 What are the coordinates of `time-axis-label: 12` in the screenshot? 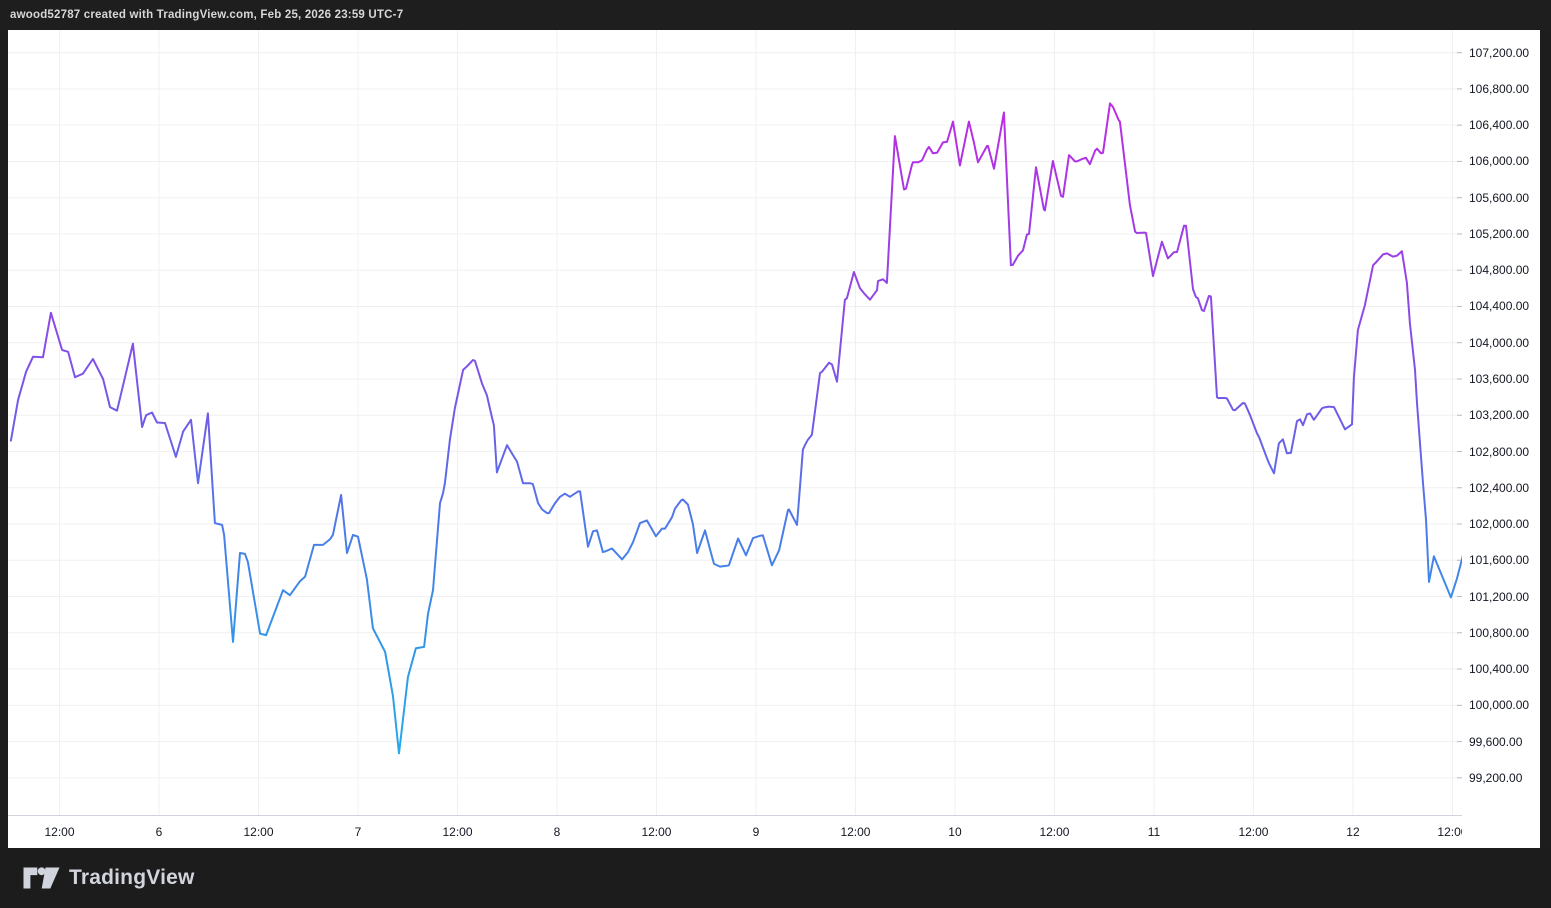 It's located at (1353, 832).